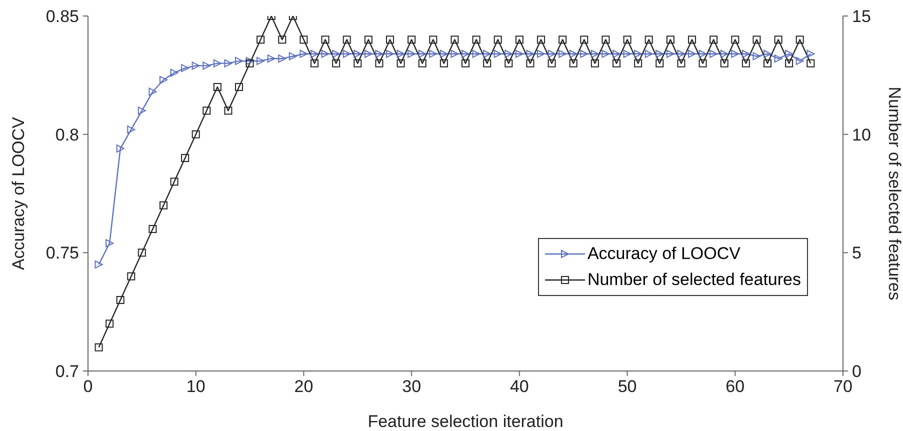 The image size is (903, 431). I want to click on y-axis-title: Accuracy of LOOCV, so click(18, 193).